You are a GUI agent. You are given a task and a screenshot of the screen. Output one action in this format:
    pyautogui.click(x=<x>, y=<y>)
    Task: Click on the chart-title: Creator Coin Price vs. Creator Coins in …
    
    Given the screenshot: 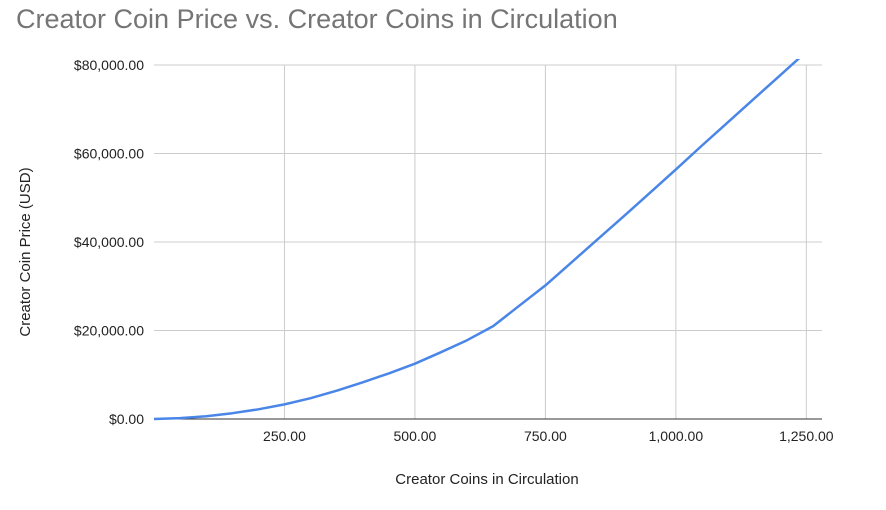 What is the action you would take?
    pyautogui.click(x=317, y=19)
    